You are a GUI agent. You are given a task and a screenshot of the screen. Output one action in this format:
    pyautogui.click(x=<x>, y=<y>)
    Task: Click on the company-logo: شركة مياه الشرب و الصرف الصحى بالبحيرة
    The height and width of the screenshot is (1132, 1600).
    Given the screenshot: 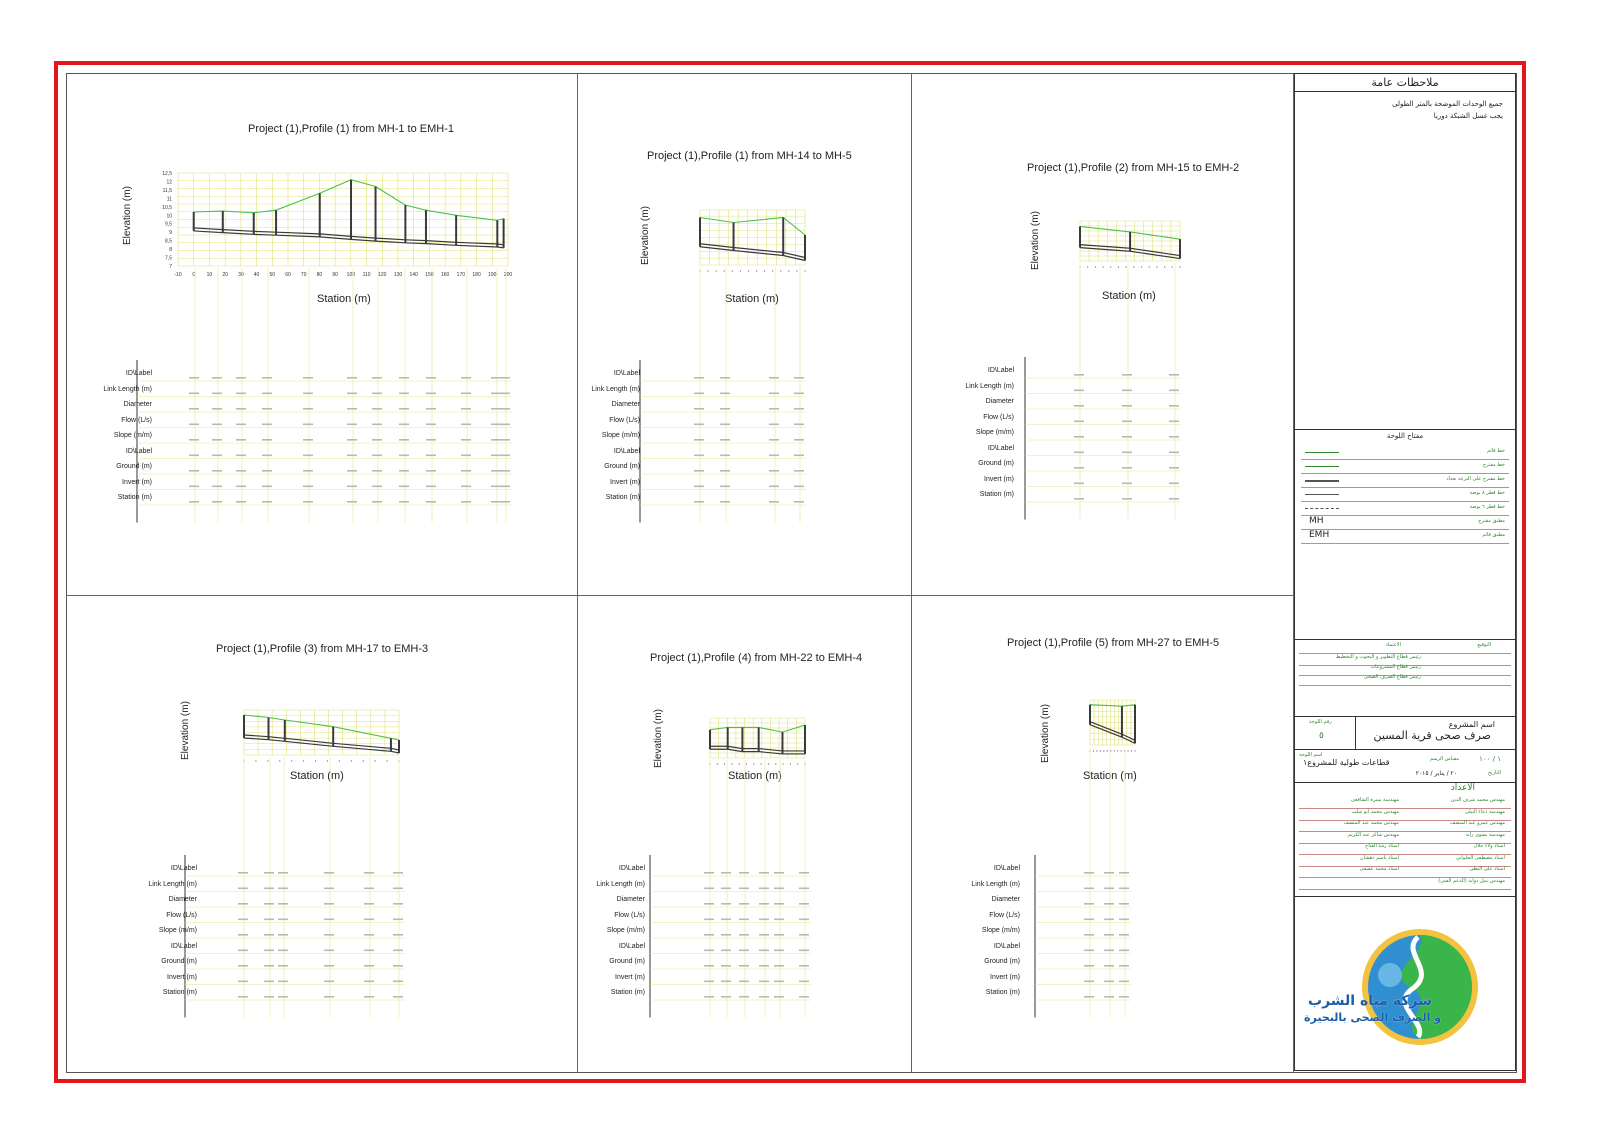 What is the action you would take?
    pyautogui.click(x=1405, y=993)
    